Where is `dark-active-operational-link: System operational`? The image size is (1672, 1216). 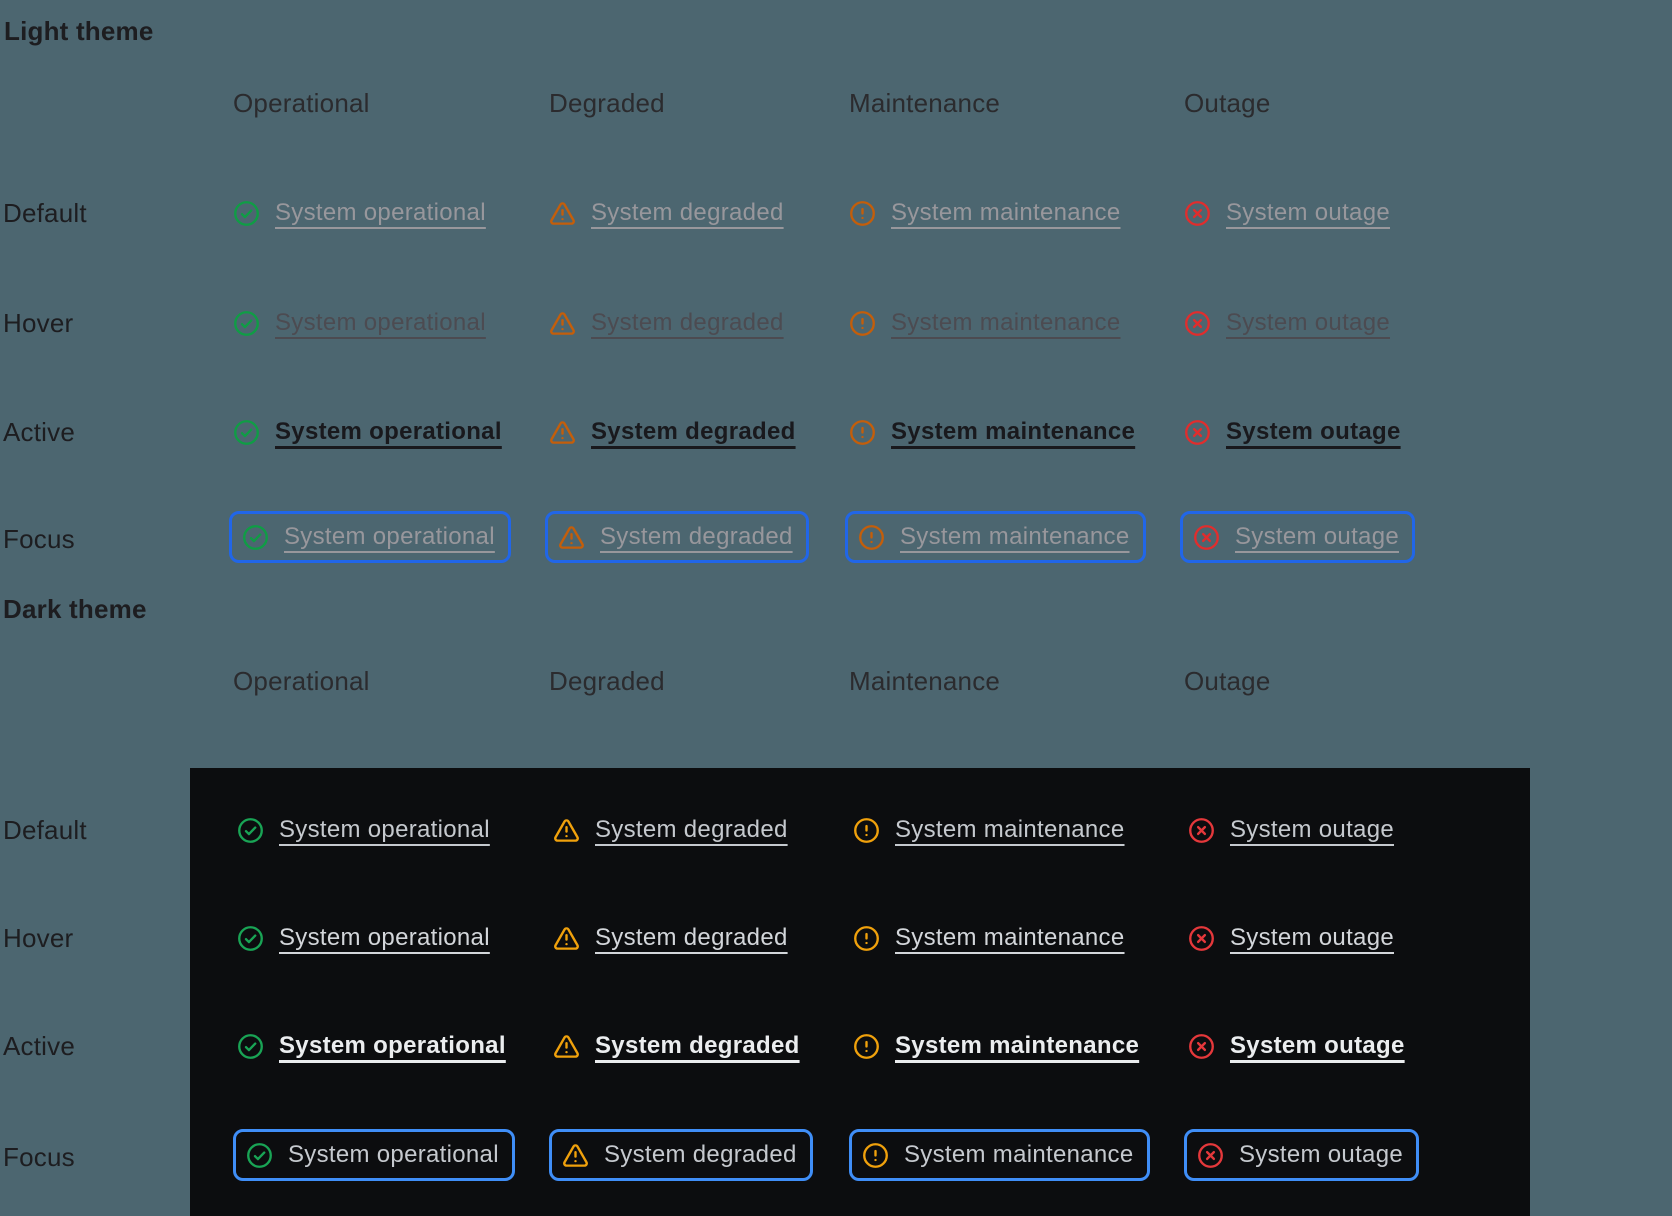
dark-active-operational-link: System operational is located at coordinates (371, 1046).